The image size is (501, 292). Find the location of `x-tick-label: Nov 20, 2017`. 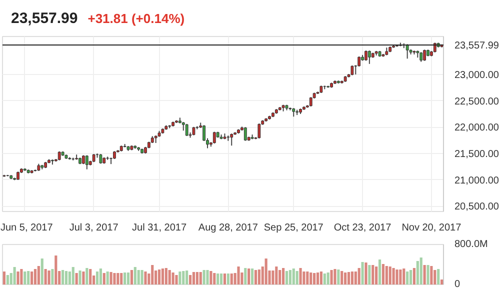

x-tick-label: Nov 20, 2017 is located at coordinates (432, 228).